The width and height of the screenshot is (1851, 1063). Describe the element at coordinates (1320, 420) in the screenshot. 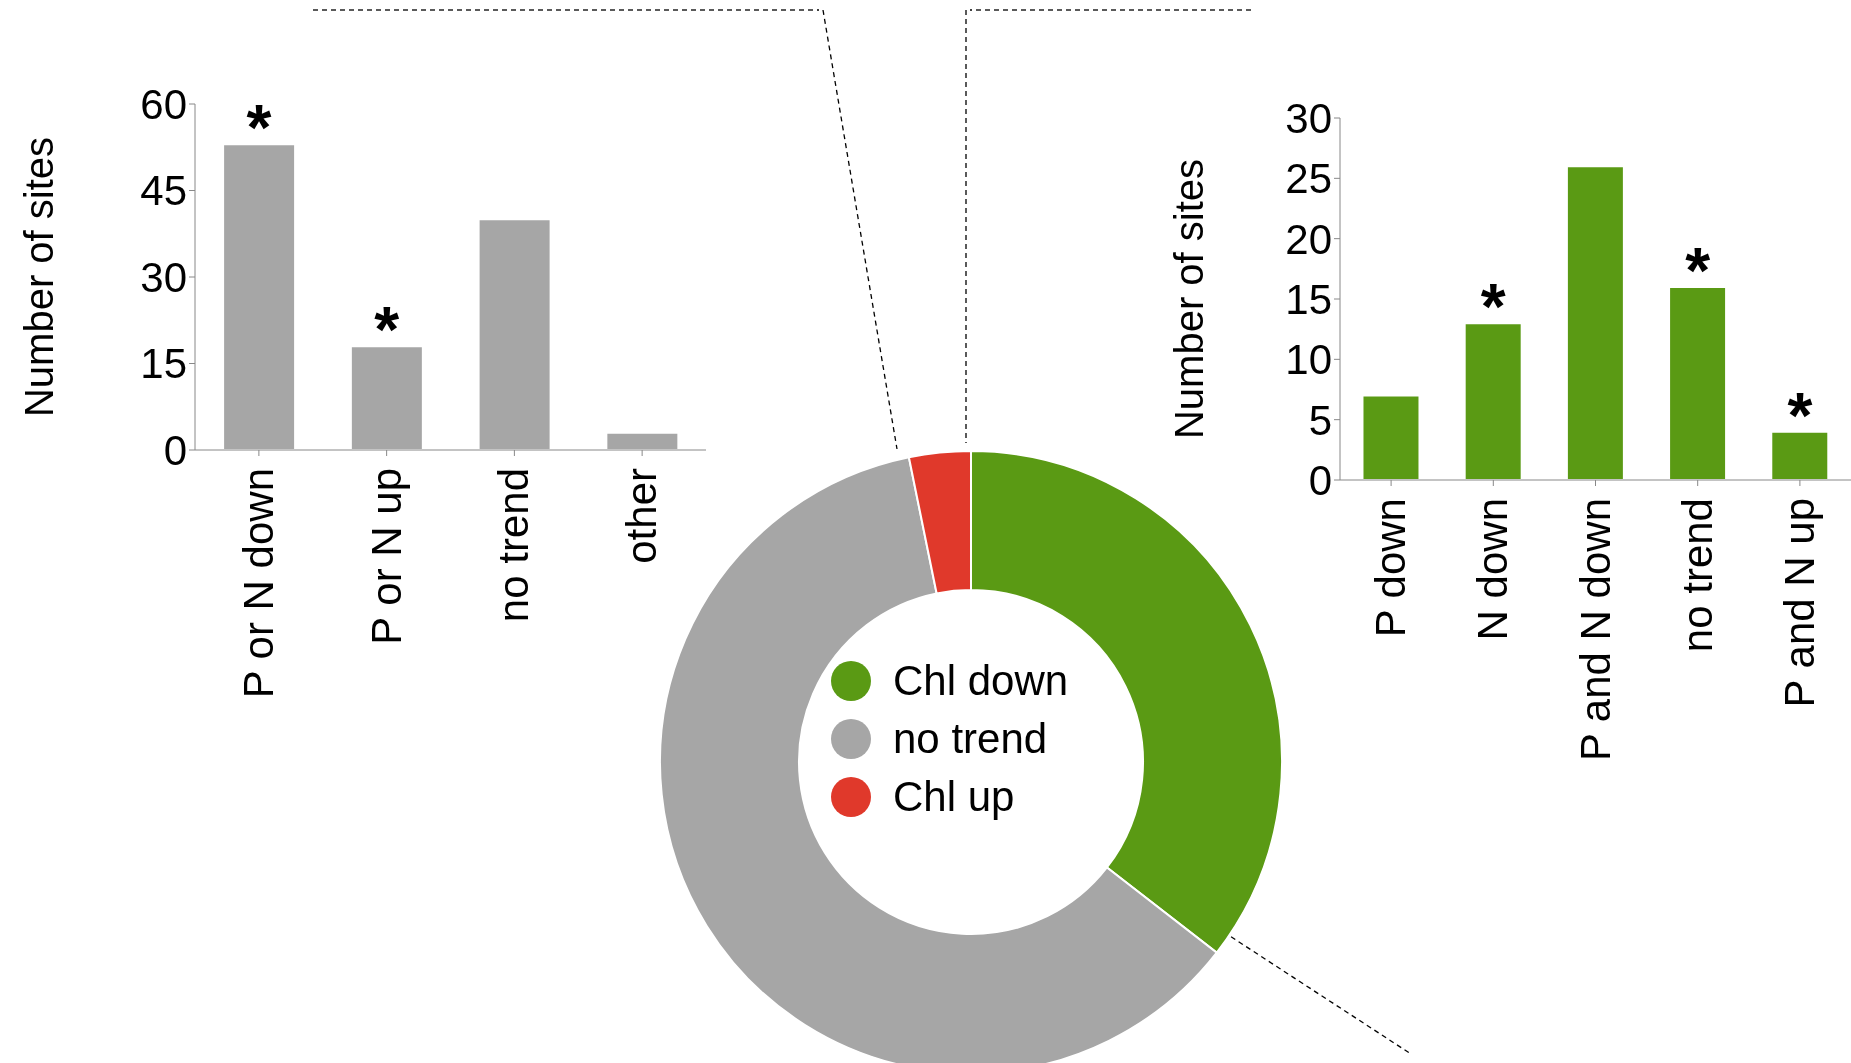

I see `y-tick-label: 5` at that location.